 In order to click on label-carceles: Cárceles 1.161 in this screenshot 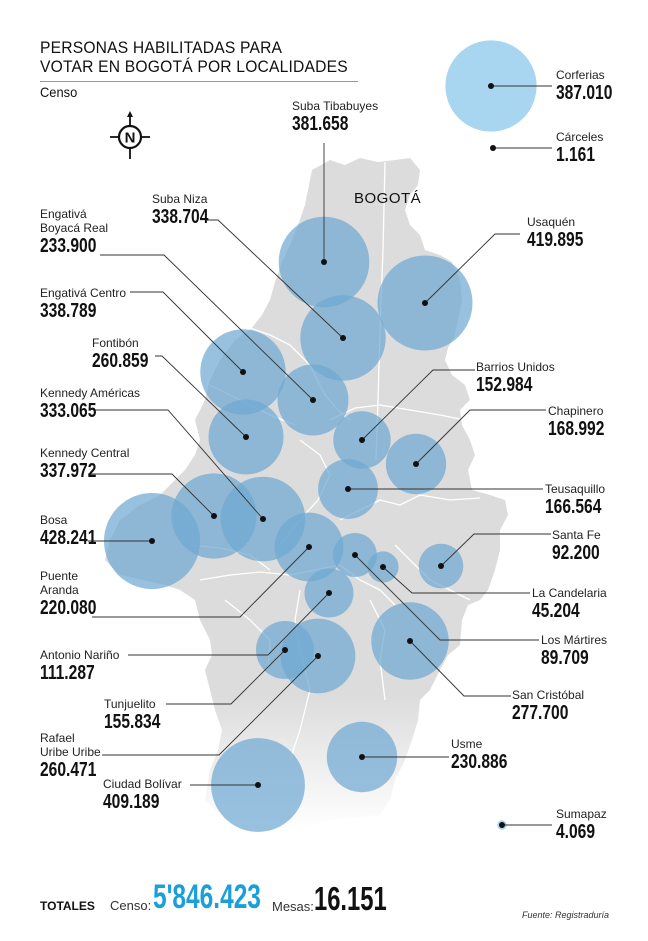, I will do `click(581, 148)`.